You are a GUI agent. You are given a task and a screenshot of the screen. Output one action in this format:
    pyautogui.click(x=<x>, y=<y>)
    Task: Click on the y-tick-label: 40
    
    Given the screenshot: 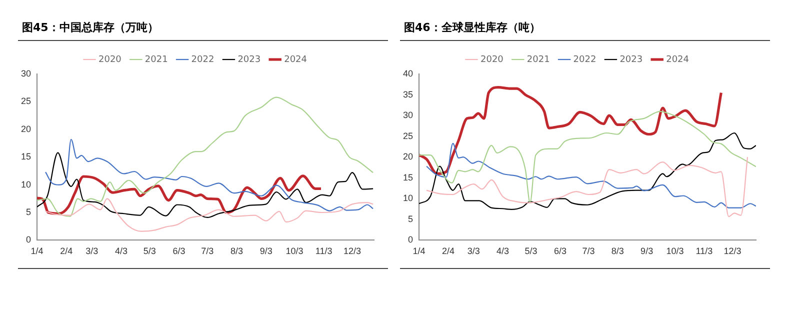 What is the action you would take?
    pyautogui.click(x=408, y=73)
    